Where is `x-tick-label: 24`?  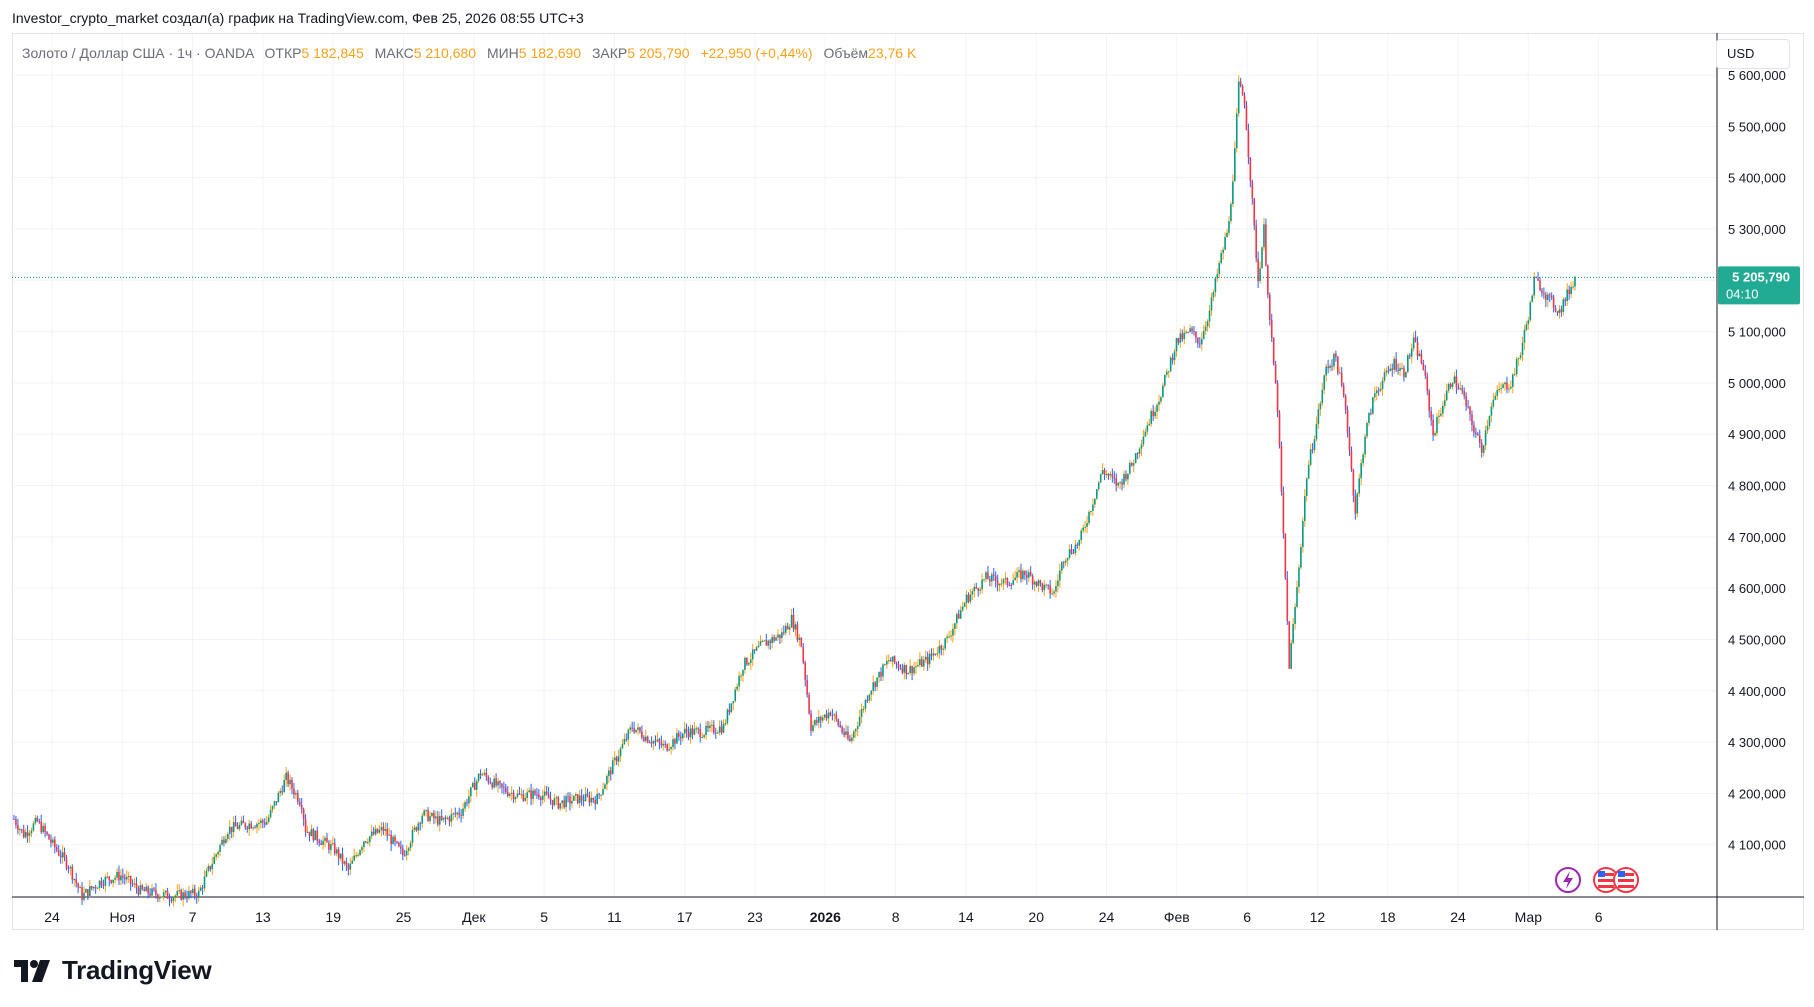
x-tick-label: 24 is located at coordinates (1458, 917).